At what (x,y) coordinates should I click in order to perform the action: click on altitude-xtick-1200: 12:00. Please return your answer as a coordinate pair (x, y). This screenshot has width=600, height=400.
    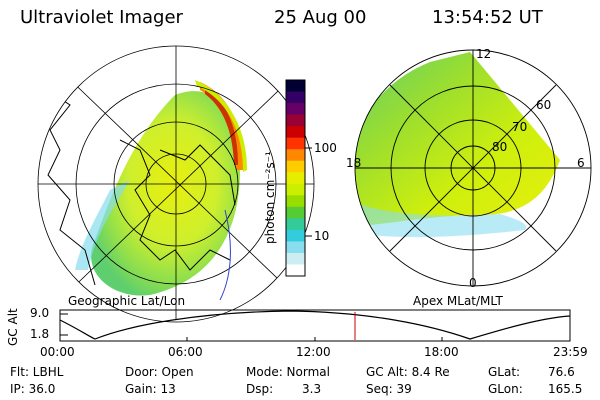
    Looking at the image, I should click on (313, 352).